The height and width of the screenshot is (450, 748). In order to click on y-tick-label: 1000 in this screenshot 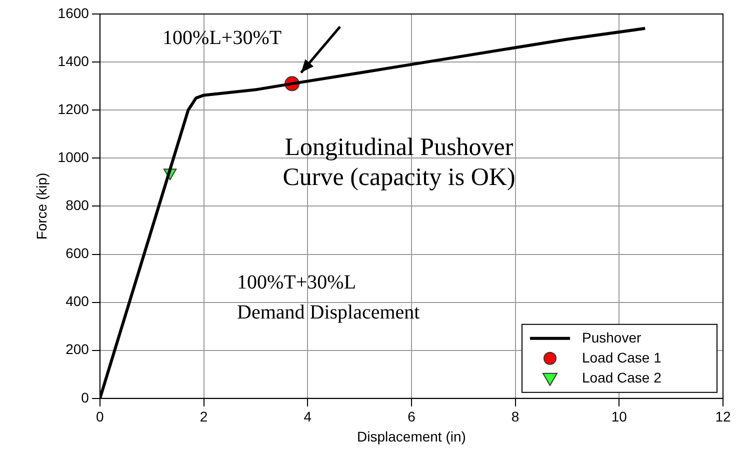, I will do `click(74, 157)`.